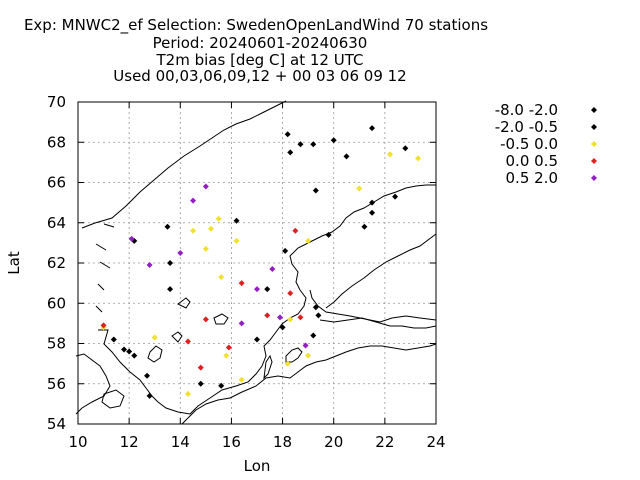 The width and height of the screenshot is (640, 480). Describe the element at coordinates (260, 43) in the screenshot. I see `title-line-2: Period: 20240601-20240630` at that location.